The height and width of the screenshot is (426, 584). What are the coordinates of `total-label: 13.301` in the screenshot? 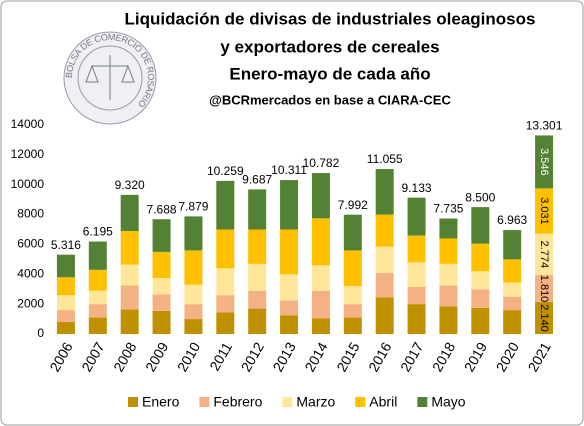 It's located at (544, 126).